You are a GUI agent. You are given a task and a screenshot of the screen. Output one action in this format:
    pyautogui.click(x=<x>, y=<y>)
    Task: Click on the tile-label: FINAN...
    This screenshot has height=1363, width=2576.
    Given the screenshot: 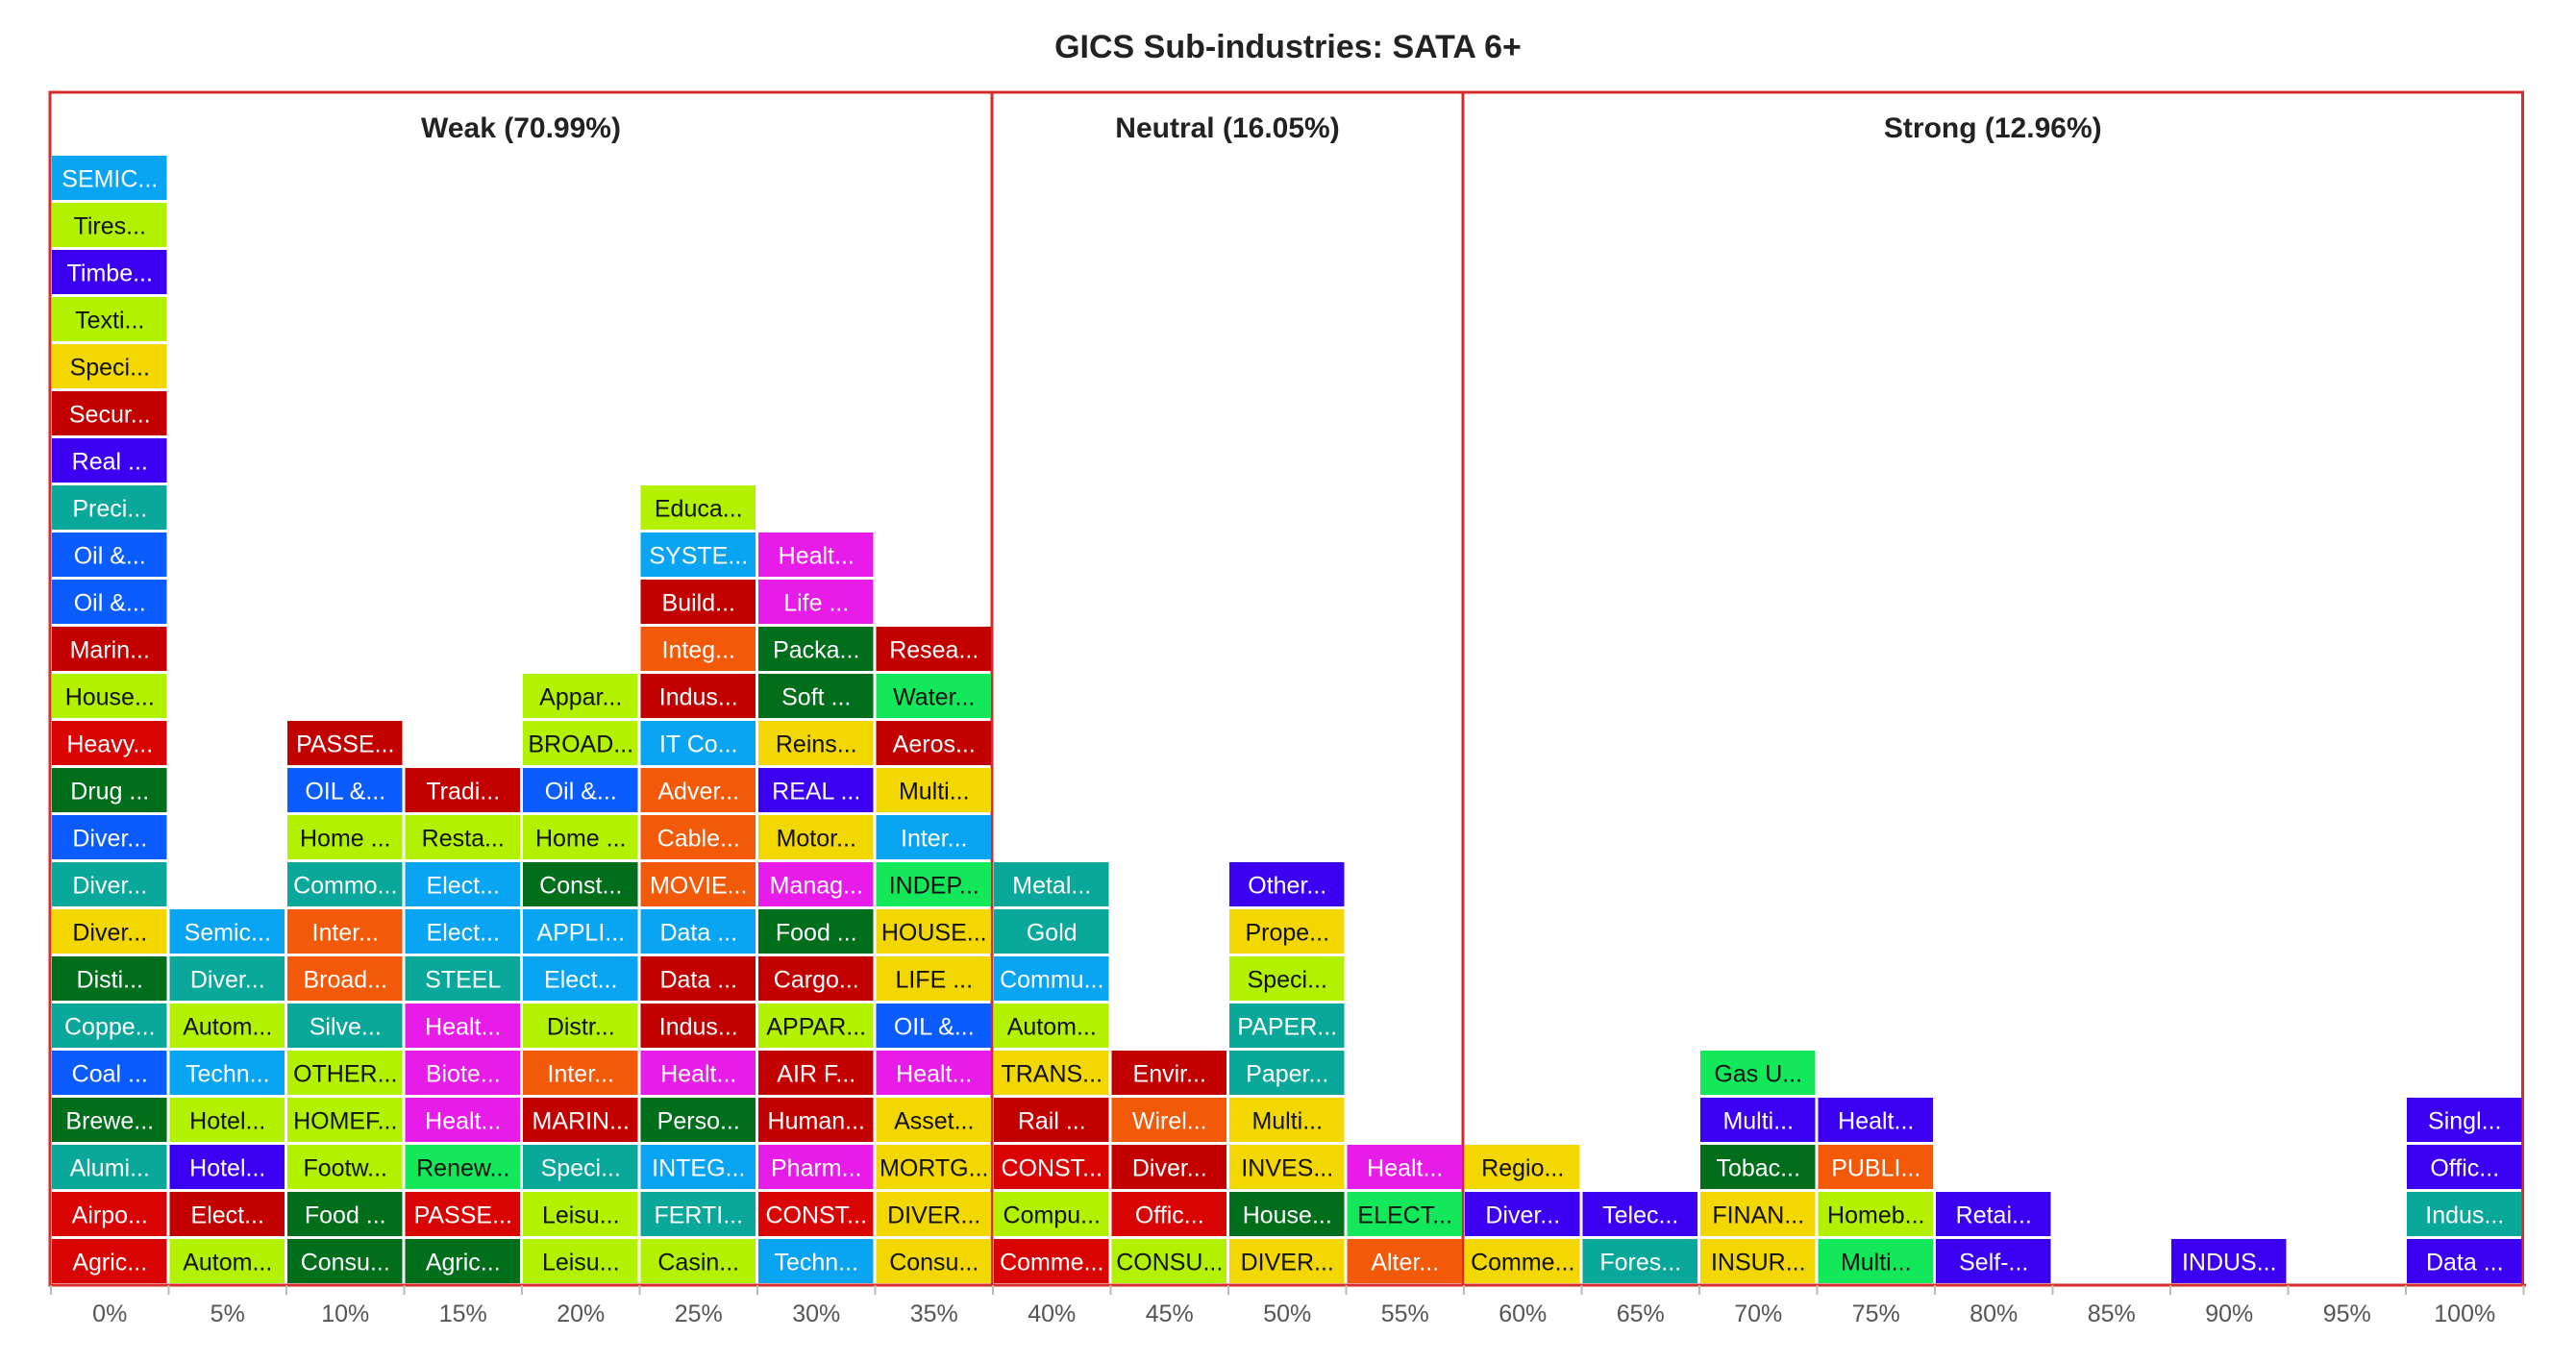 What is the action you would take?
    pyautogui.click(x=1758, y=1215)
    